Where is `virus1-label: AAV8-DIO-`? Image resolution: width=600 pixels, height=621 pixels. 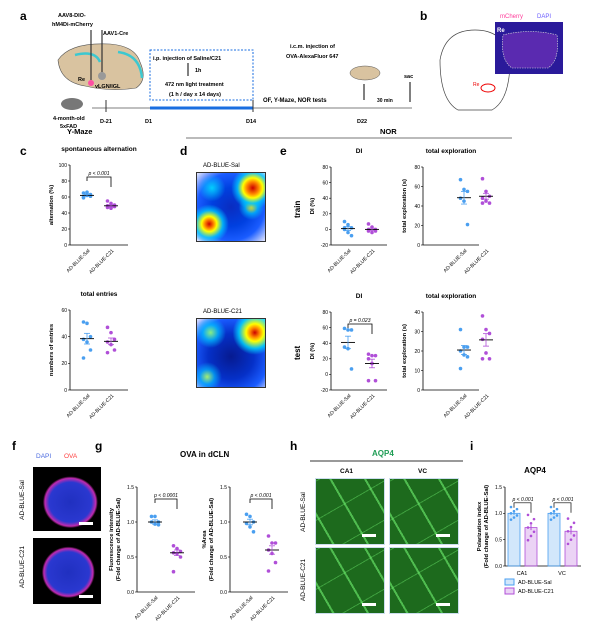 virus1-label: AAV8-DIO- is located at coordinates (72, 16).